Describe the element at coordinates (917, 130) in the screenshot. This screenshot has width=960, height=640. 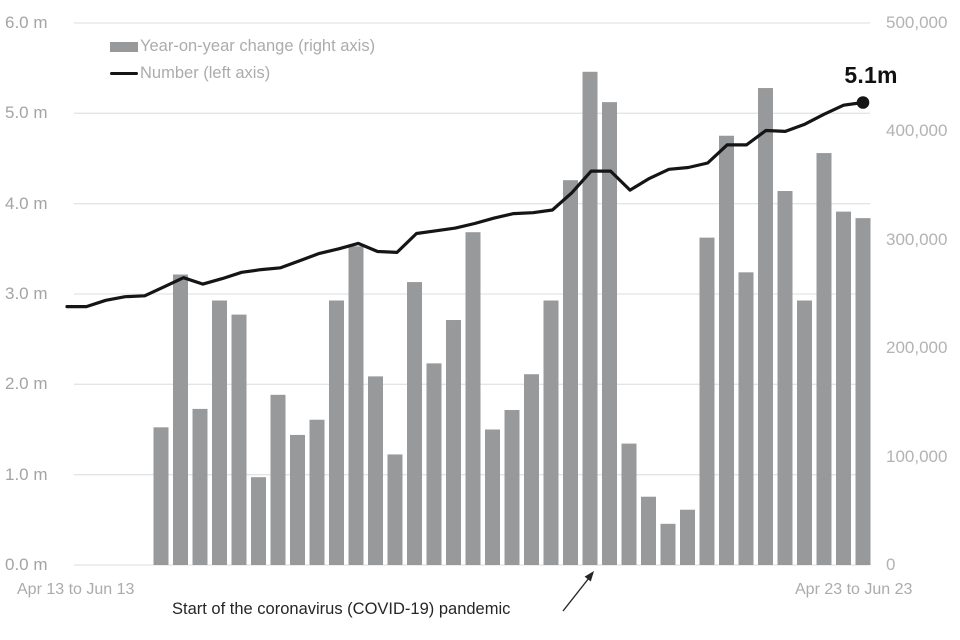
I see `right-axis-tick-label: 400,000` at that location.